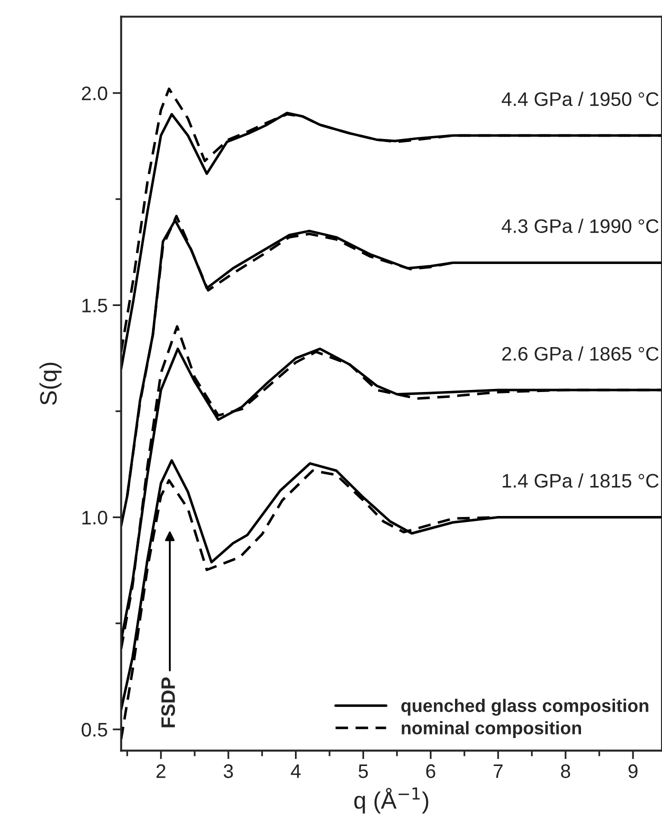  I want to click on x-tick-label: 8, so click(565, 771).